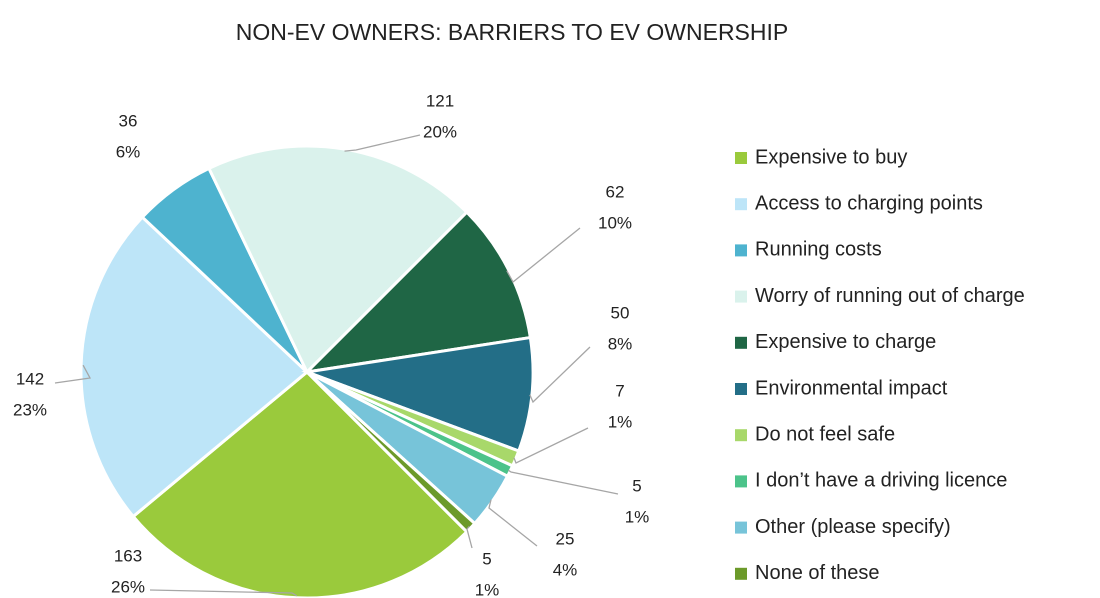  I want to click on data-label: 7, so click(619, 390).